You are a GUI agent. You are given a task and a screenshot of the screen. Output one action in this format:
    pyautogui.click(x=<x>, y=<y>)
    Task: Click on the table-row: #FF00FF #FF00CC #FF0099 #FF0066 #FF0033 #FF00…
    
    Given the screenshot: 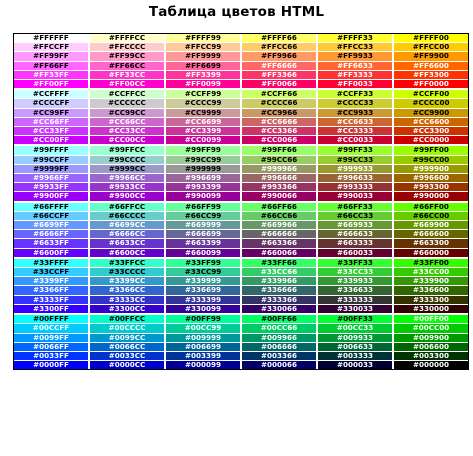 What is the action you would take?
    pyautogui.click(x=241, y=85)
    